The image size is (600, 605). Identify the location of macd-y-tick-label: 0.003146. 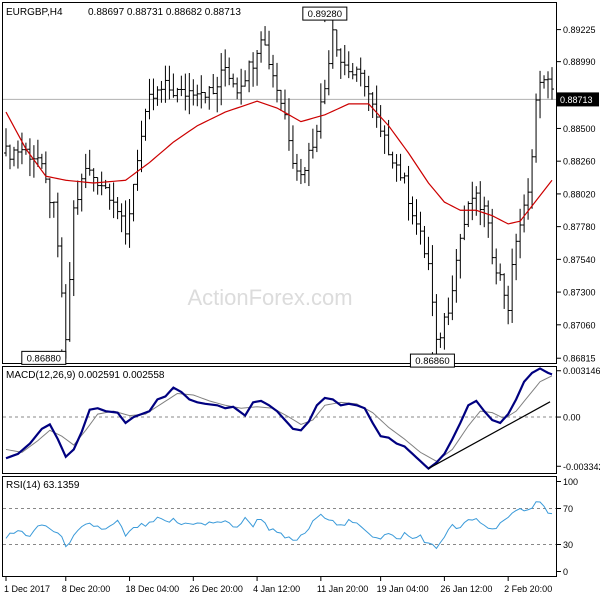
(581, 371).